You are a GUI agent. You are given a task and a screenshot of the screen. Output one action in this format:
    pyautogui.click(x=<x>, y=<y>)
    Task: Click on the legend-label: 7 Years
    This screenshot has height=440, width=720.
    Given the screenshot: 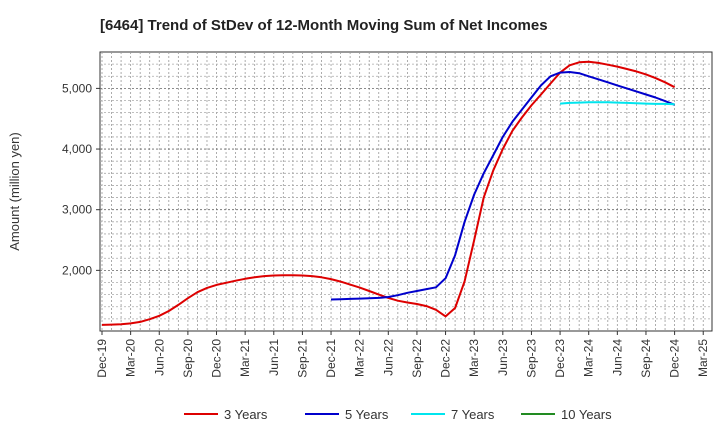 What is the action you would take?
    pyautogui.click(x=473, y=414)
    